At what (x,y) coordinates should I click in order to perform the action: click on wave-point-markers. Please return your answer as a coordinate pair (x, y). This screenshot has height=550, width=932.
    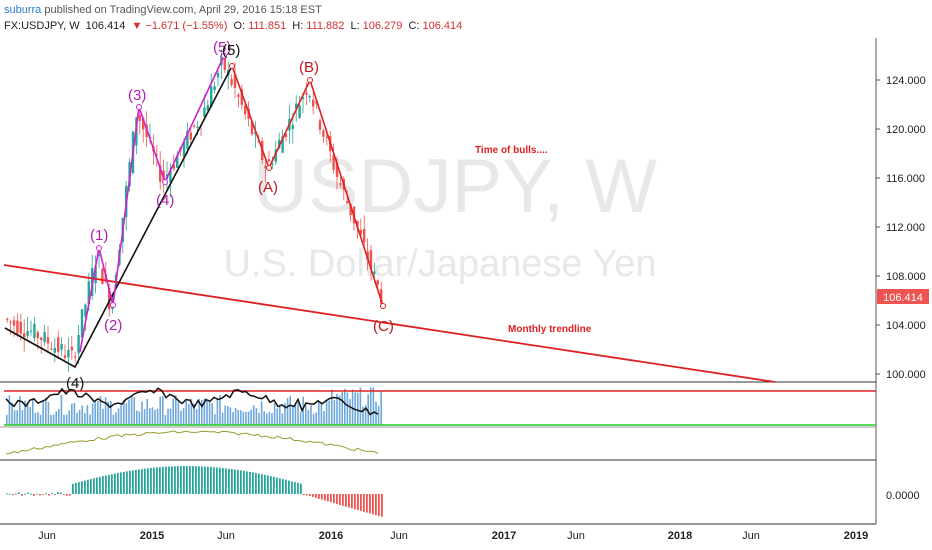
    Looking at the image, I should click on (161, 180).